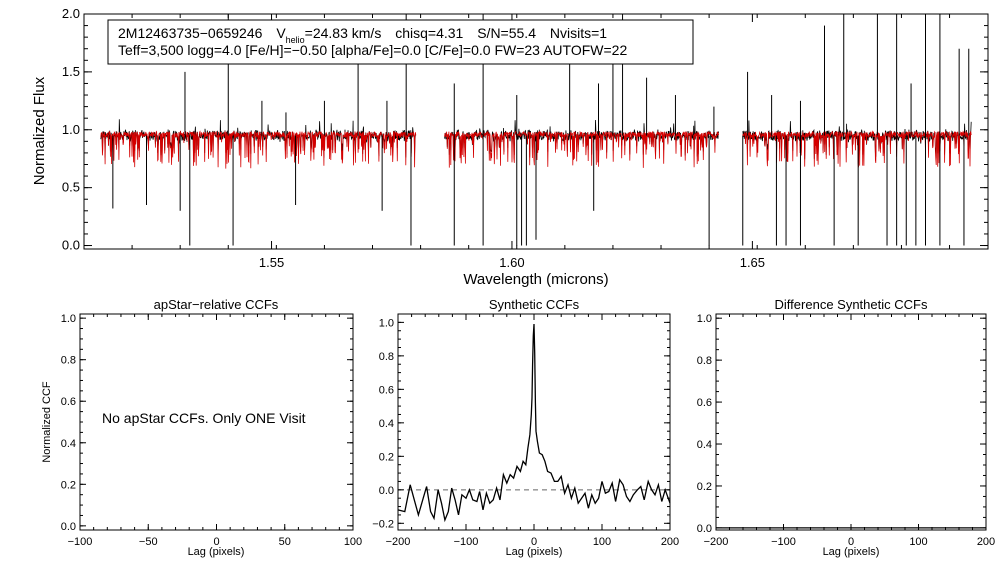 The image size is (1008, 581). I want to click on synthetic-data-layer, so click(534, 423).